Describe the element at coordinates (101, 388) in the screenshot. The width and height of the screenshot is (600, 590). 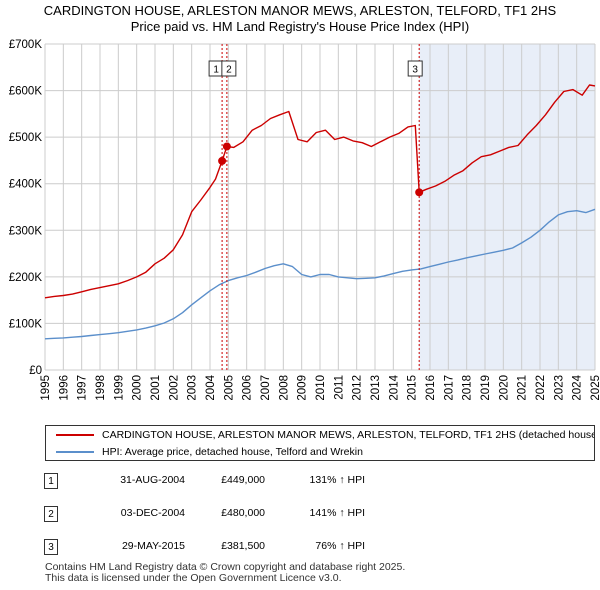
I see `x-tick-label: 1998` at that location.